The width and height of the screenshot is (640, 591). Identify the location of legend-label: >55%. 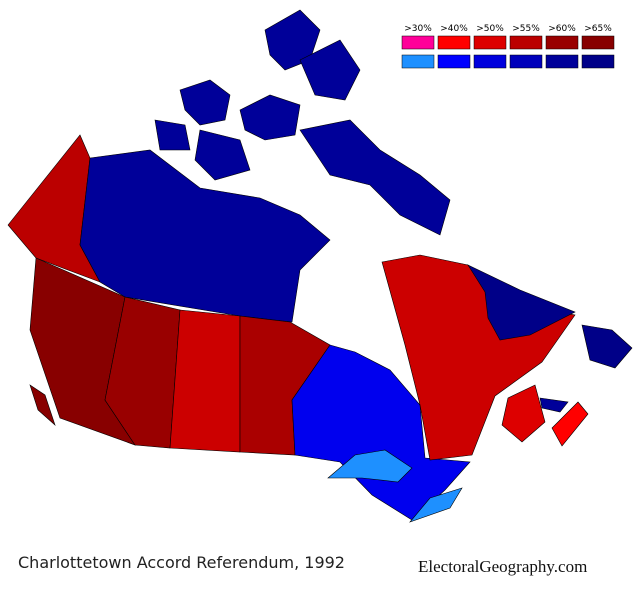
(526, 29).